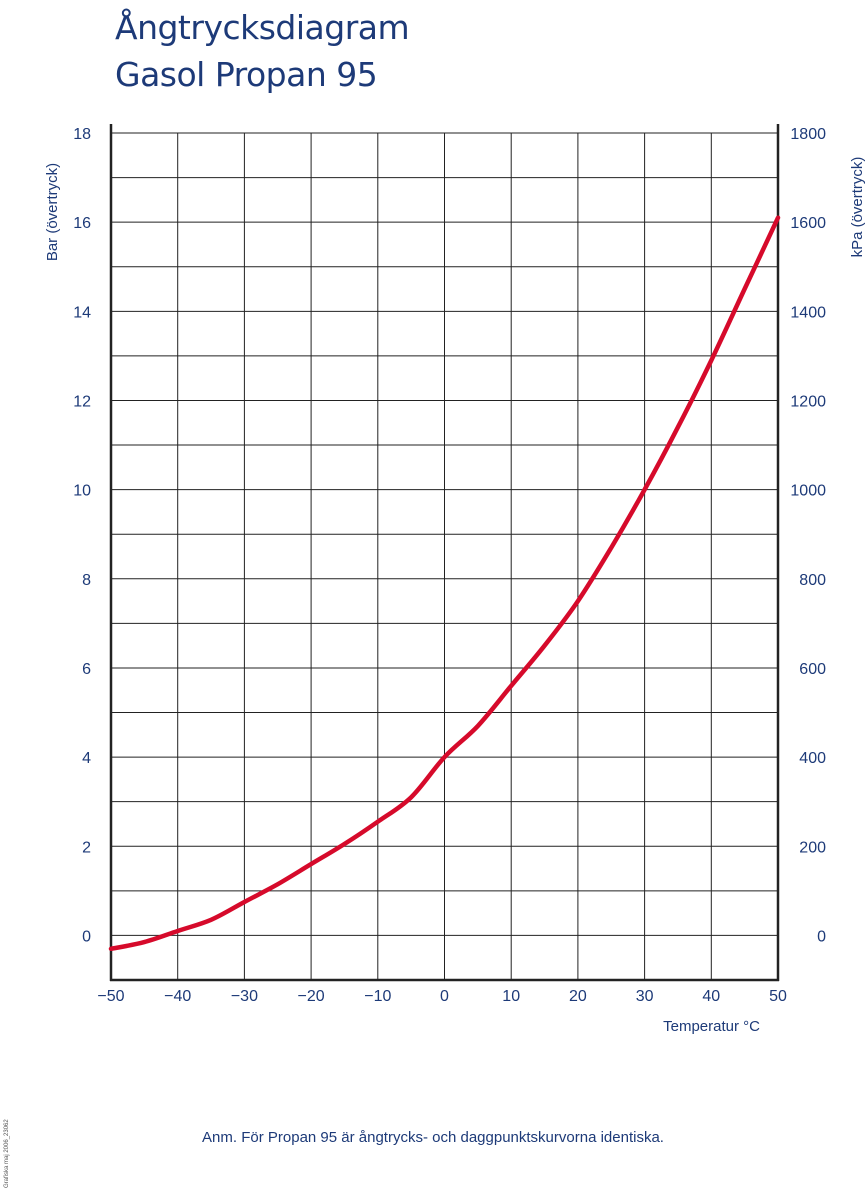 Image resolution: width=866 pixels, height=1200 pixels. Describe the element at coordinates (86, 847) in the screenshot. I see `y-tick-label: 2` at that location.